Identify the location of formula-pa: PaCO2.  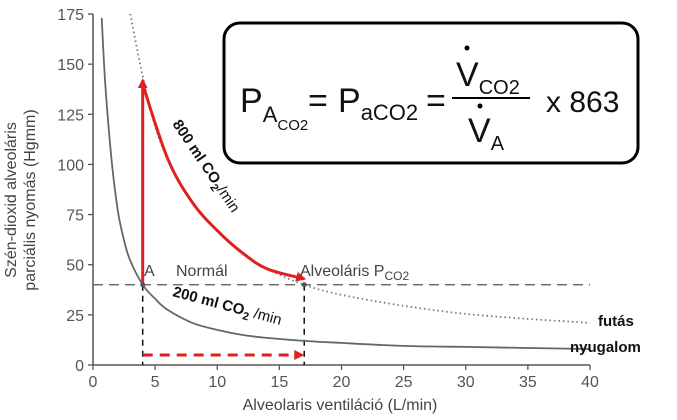
(378, 103).